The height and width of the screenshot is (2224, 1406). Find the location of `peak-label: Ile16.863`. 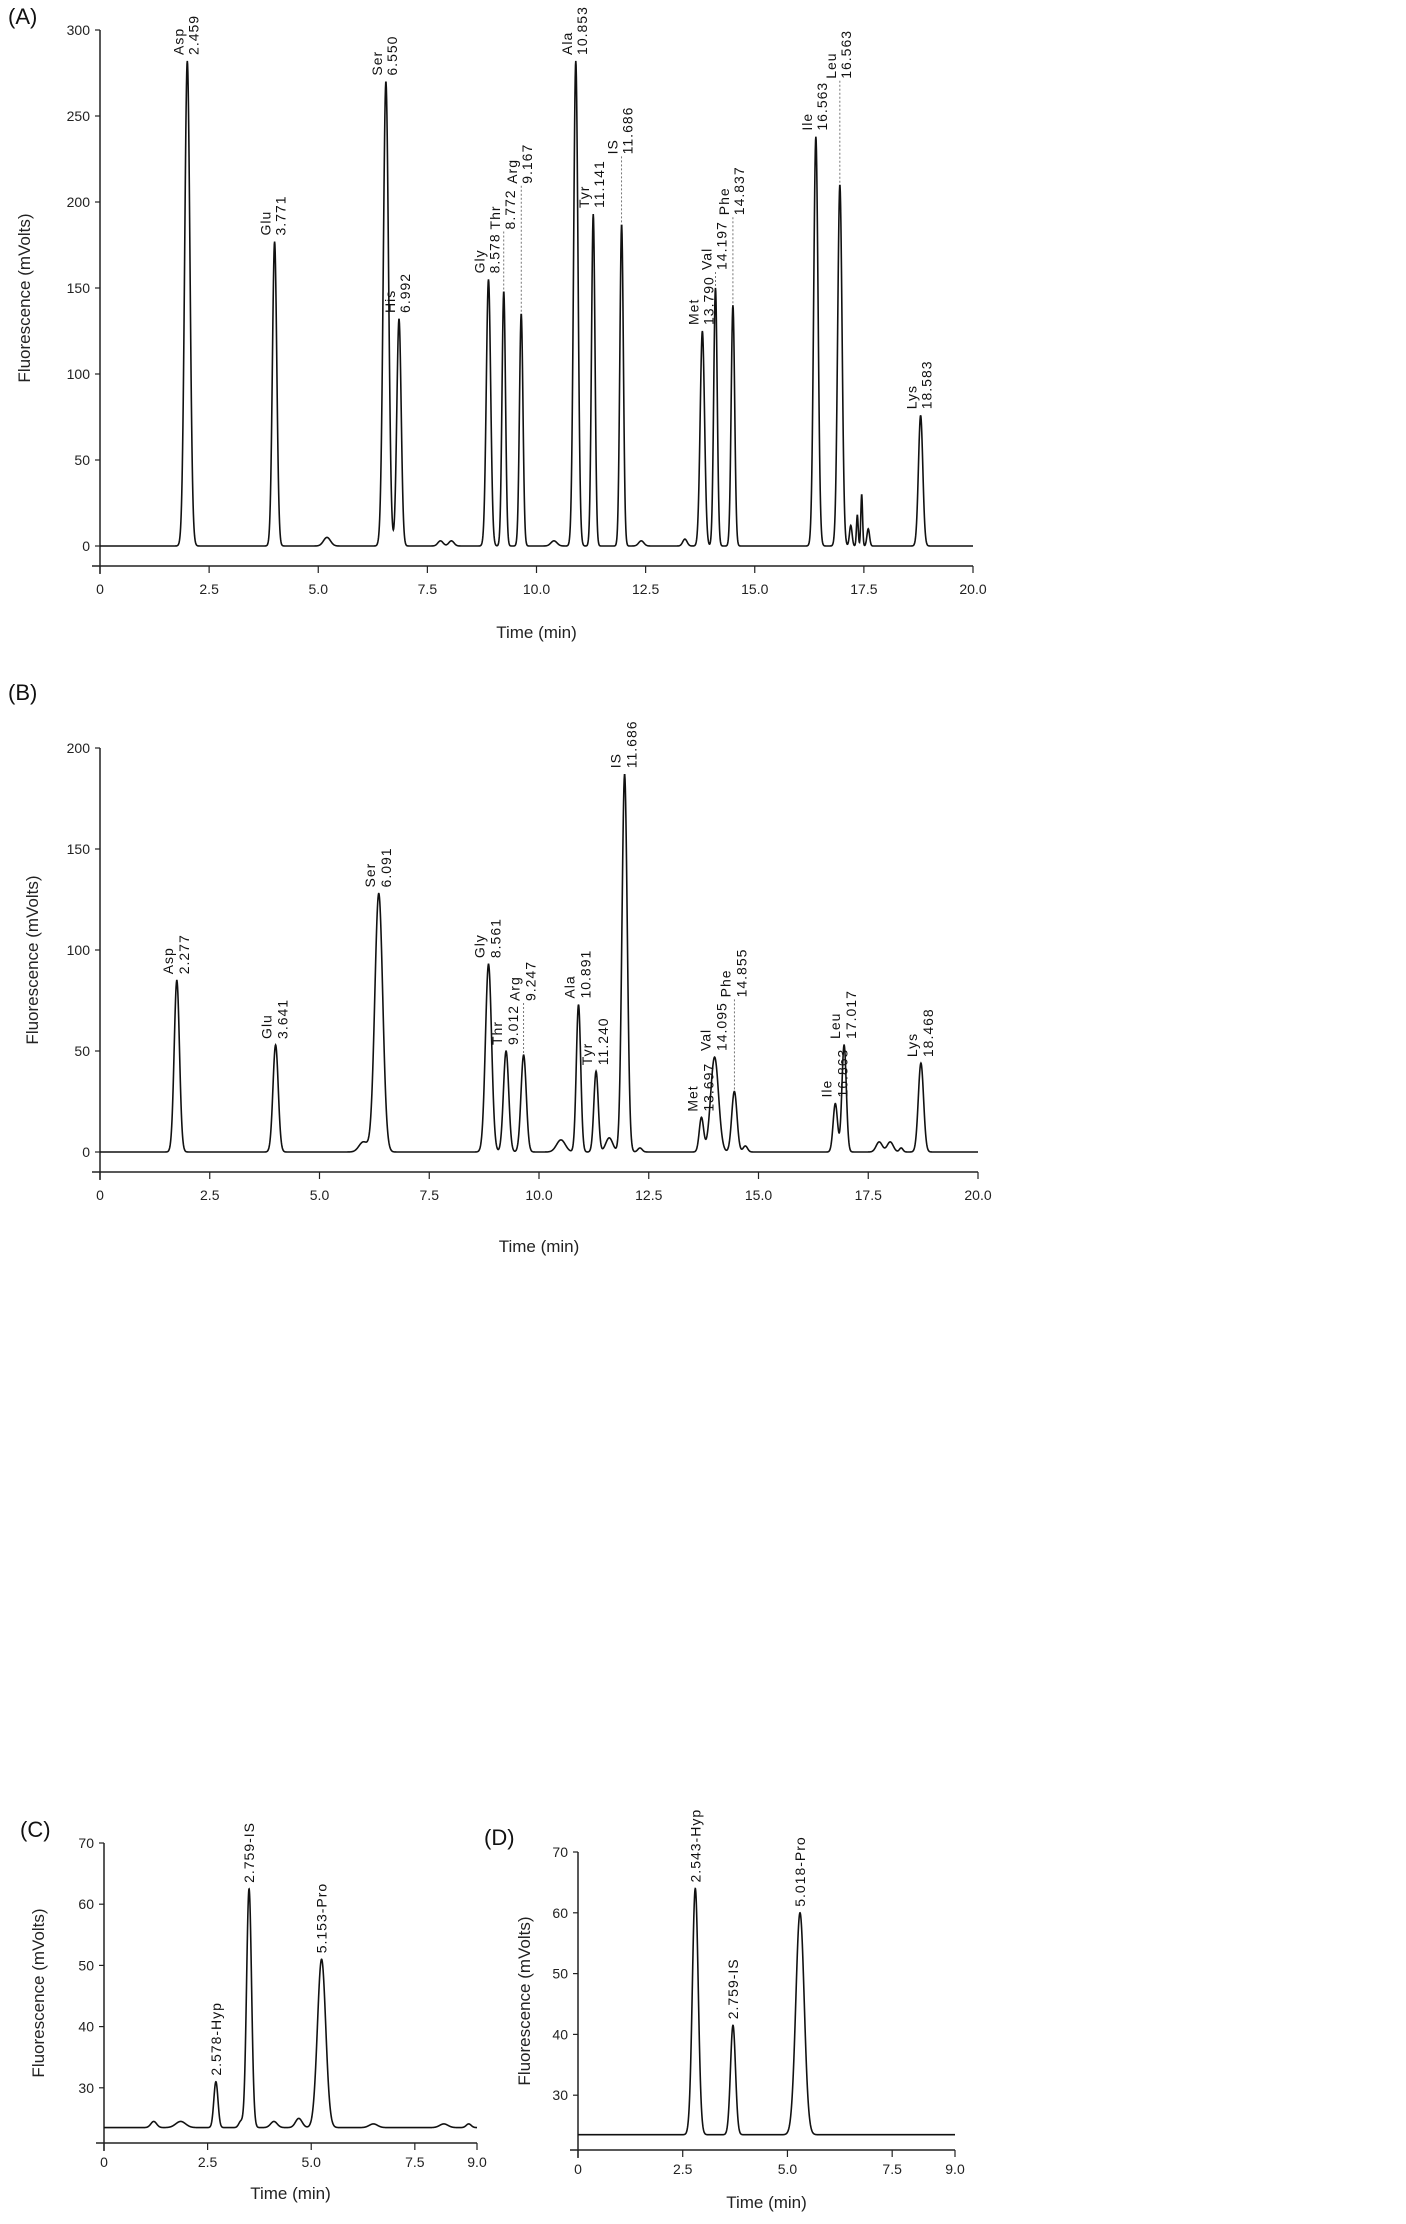

peak-label: Ile16.863 is located at coordinates (834, 1073).